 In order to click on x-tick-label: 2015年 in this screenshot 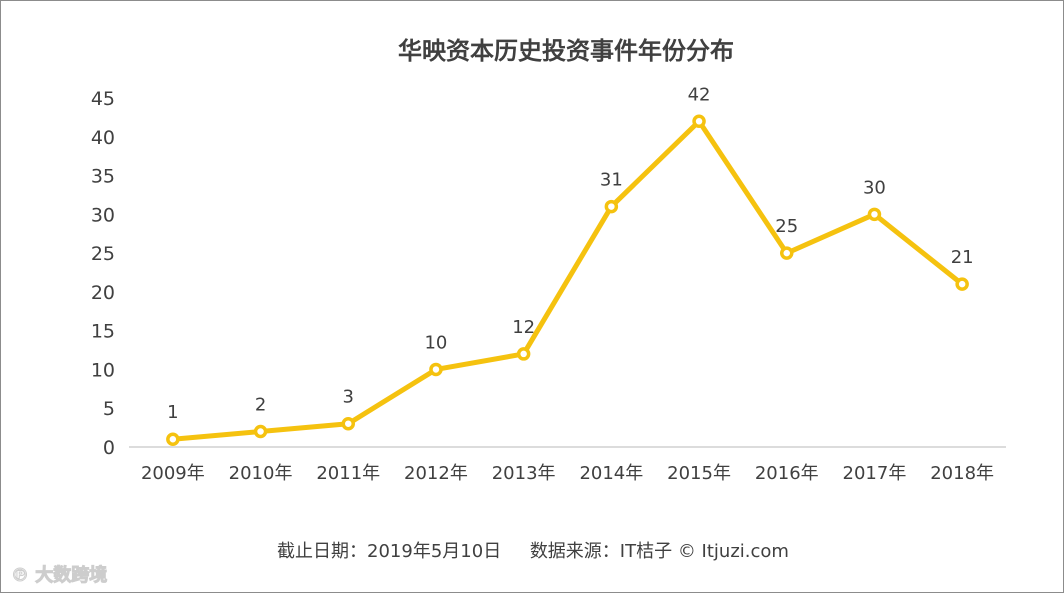, I will do `click(699, 473)`.